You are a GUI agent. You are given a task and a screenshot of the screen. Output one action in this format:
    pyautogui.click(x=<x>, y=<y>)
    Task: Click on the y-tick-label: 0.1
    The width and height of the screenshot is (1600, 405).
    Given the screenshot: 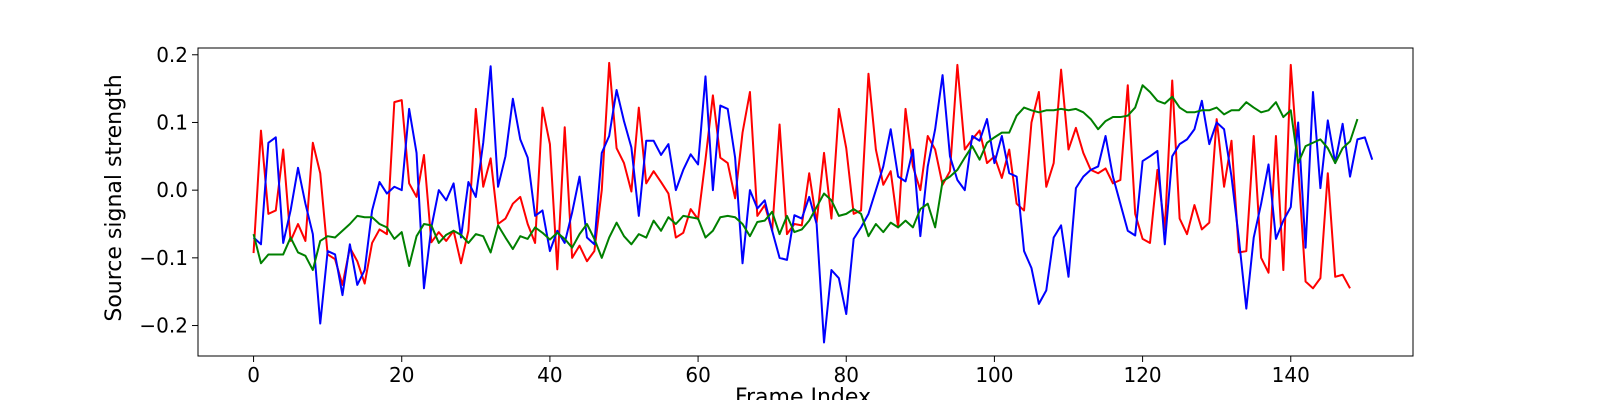 What is the action you would take?
    pyautogui.click(x=172, y=122)
    